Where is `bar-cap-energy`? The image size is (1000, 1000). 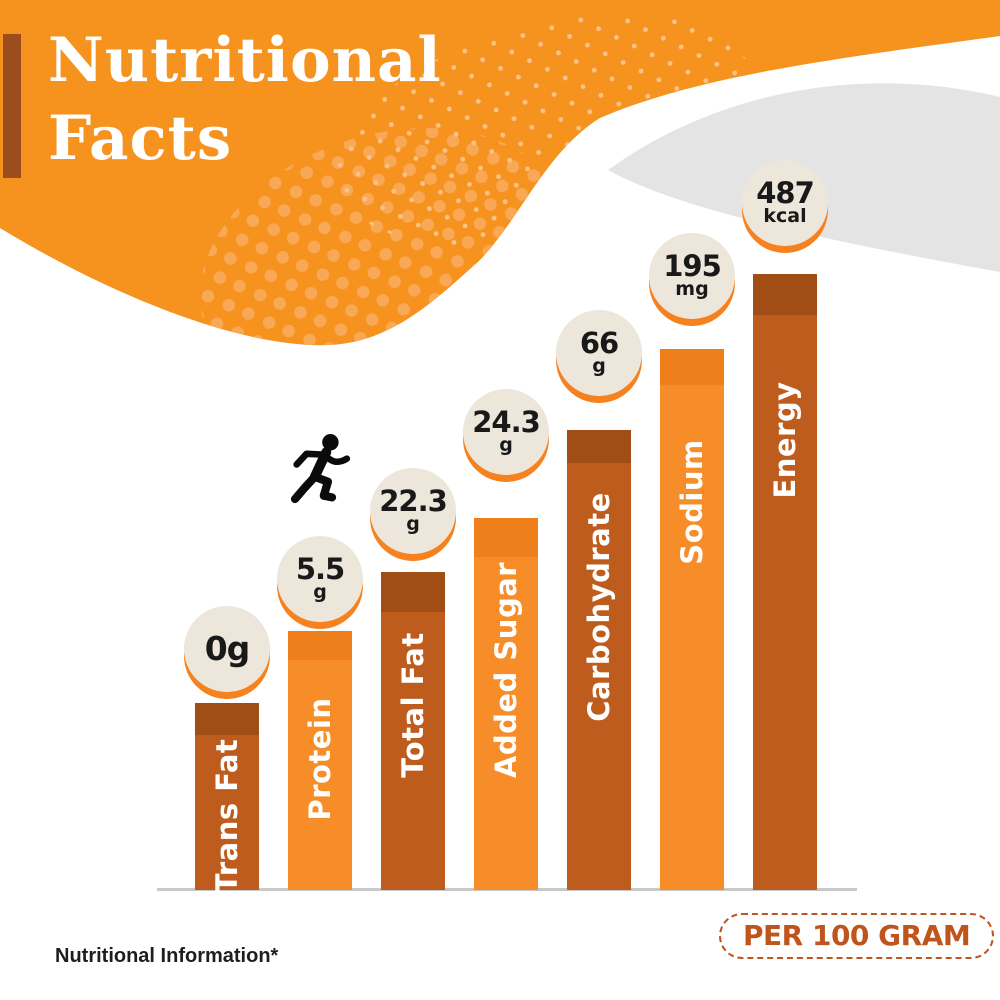 bar-cap-energy is located at coordinates (785, 294).